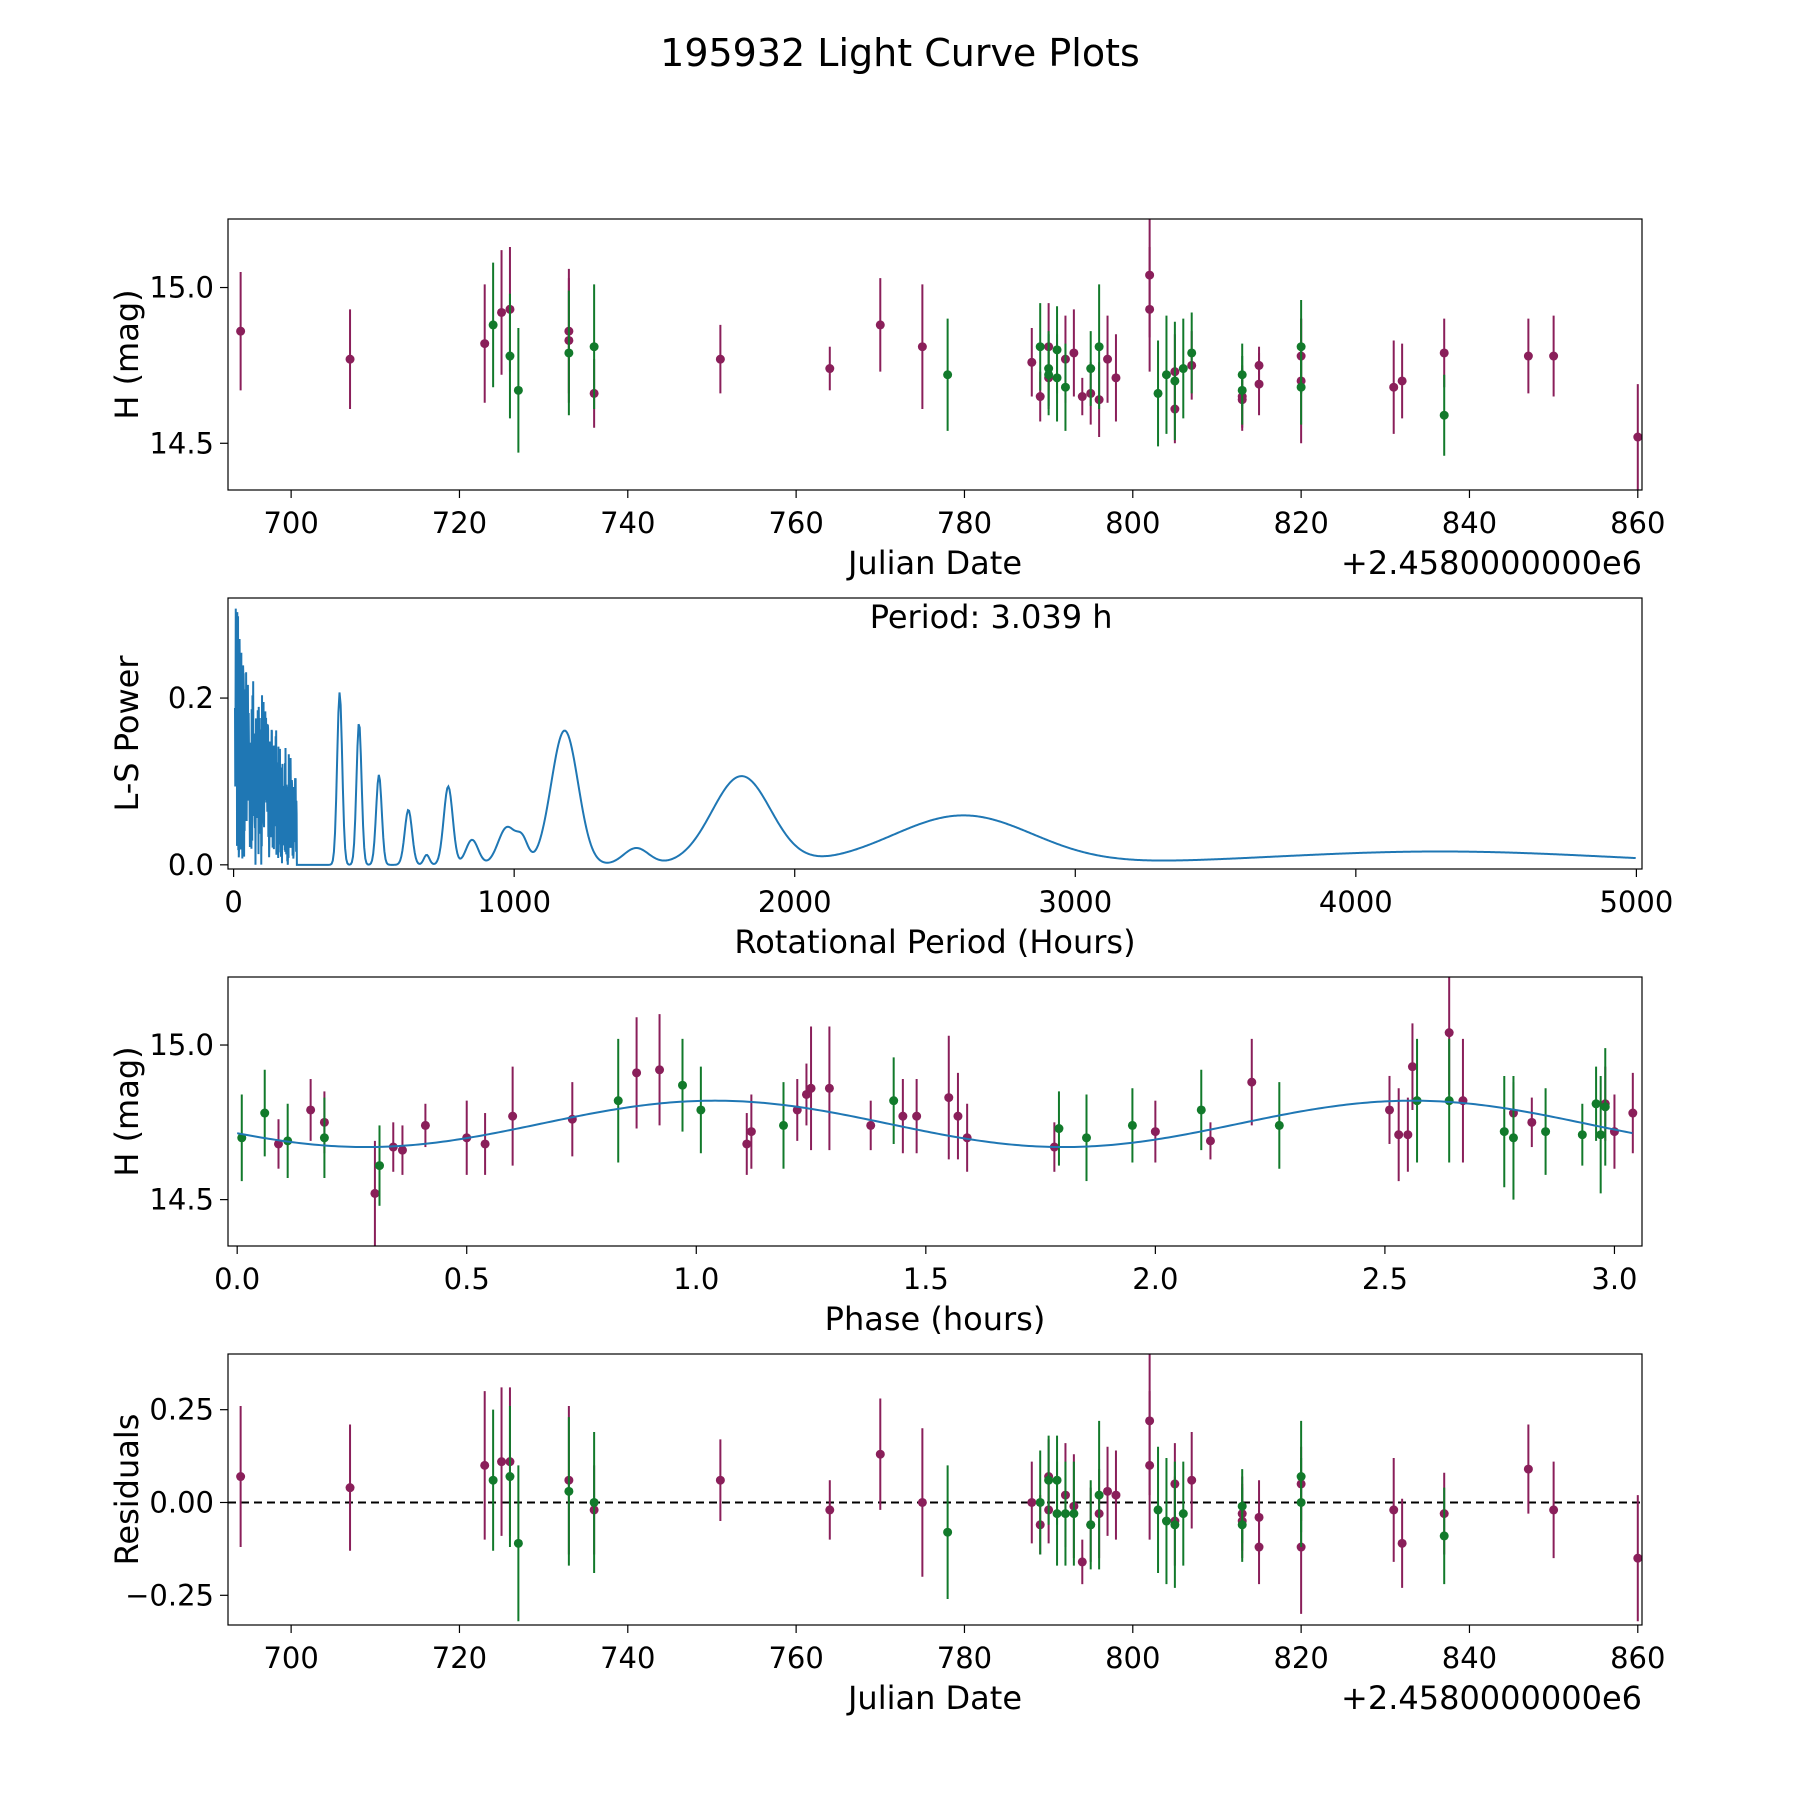 The width and height of the screenshot is (1800, 1800). I want to click on y-axis-label: Residuals, so click(127, 1490).